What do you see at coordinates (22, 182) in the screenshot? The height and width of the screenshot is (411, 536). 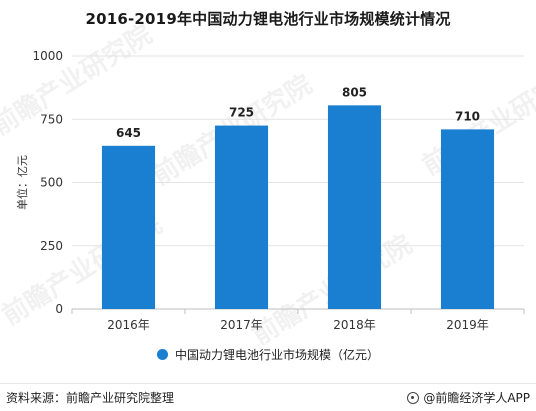 I see `y-axis-title: 单位：亿元` at bounding box center [22, 182].